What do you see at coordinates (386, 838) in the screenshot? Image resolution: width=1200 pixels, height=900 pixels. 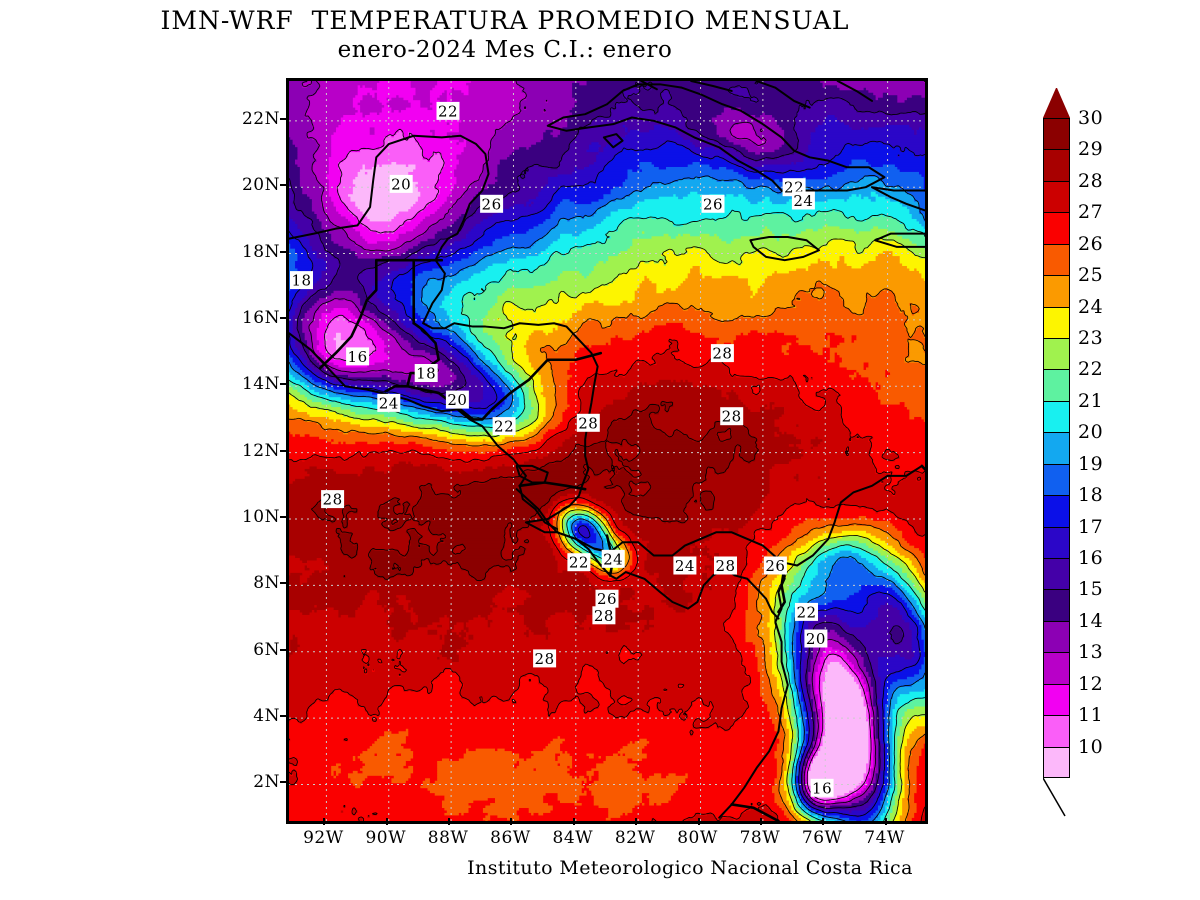 I see `longitude-tick-label: 90W` at bounding box center [386, 838].